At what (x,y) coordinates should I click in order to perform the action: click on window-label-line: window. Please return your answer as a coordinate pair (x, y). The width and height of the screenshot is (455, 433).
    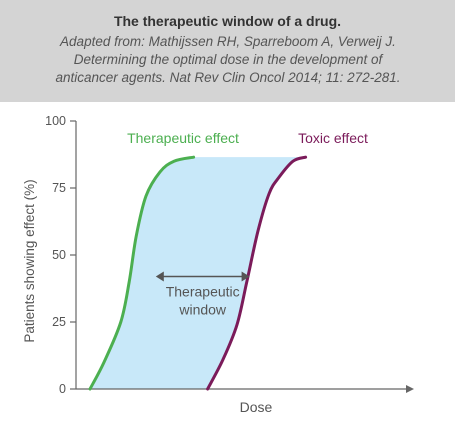
    Looking at the image, I should click on (202, 309).